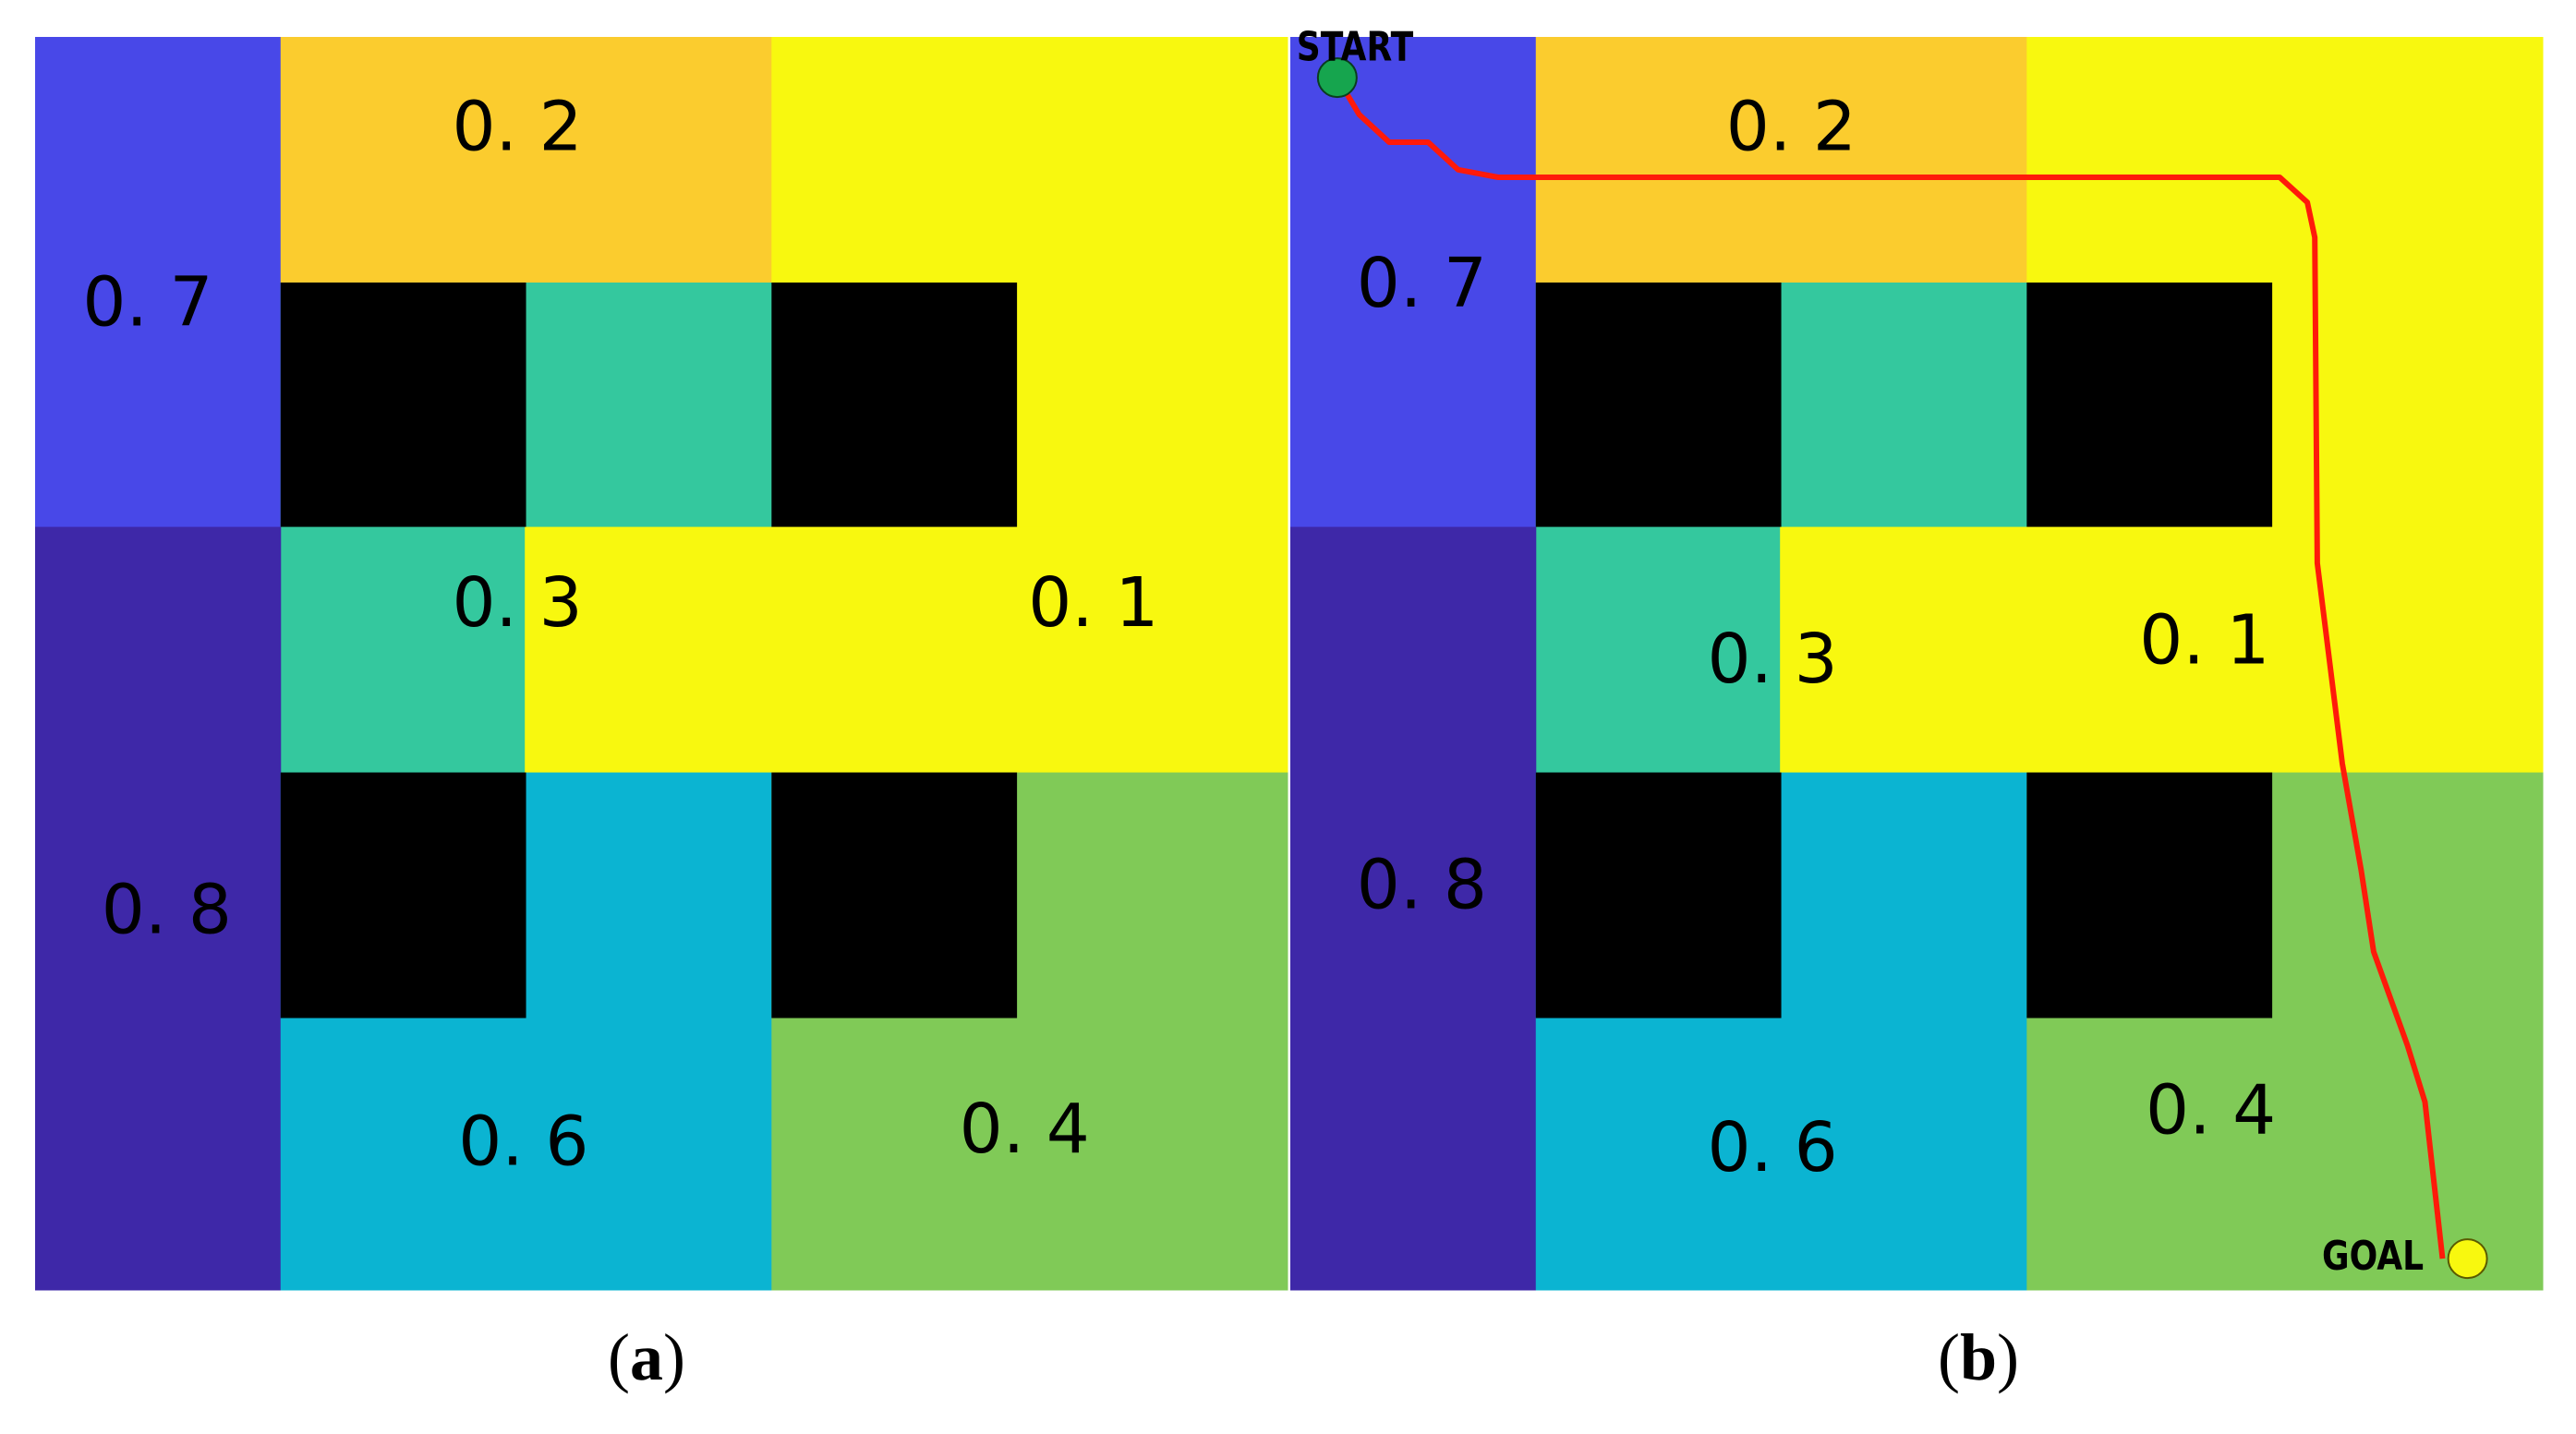  Describe the element at coordinates (1978, 1357) in the screenshot. I see `caption-panel-b: (b)` at that location.